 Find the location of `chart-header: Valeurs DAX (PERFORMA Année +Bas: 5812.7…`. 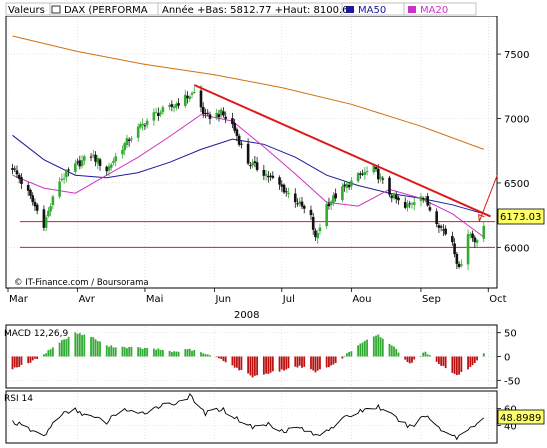

chart-header: Valeurs DAX (PERFORMA Année +Bas: 5812.7… is located at coordinates (273, 8).